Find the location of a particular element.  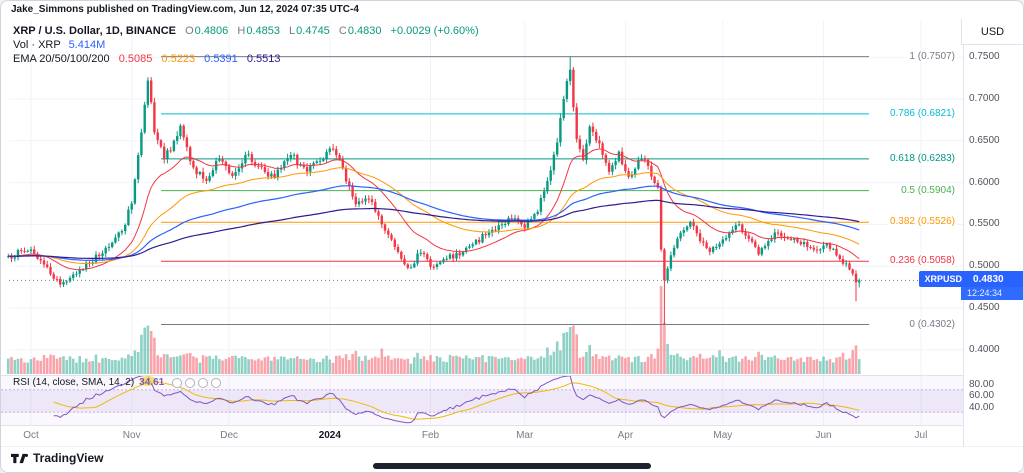

high-label: H is located at coordinates (241, 31).